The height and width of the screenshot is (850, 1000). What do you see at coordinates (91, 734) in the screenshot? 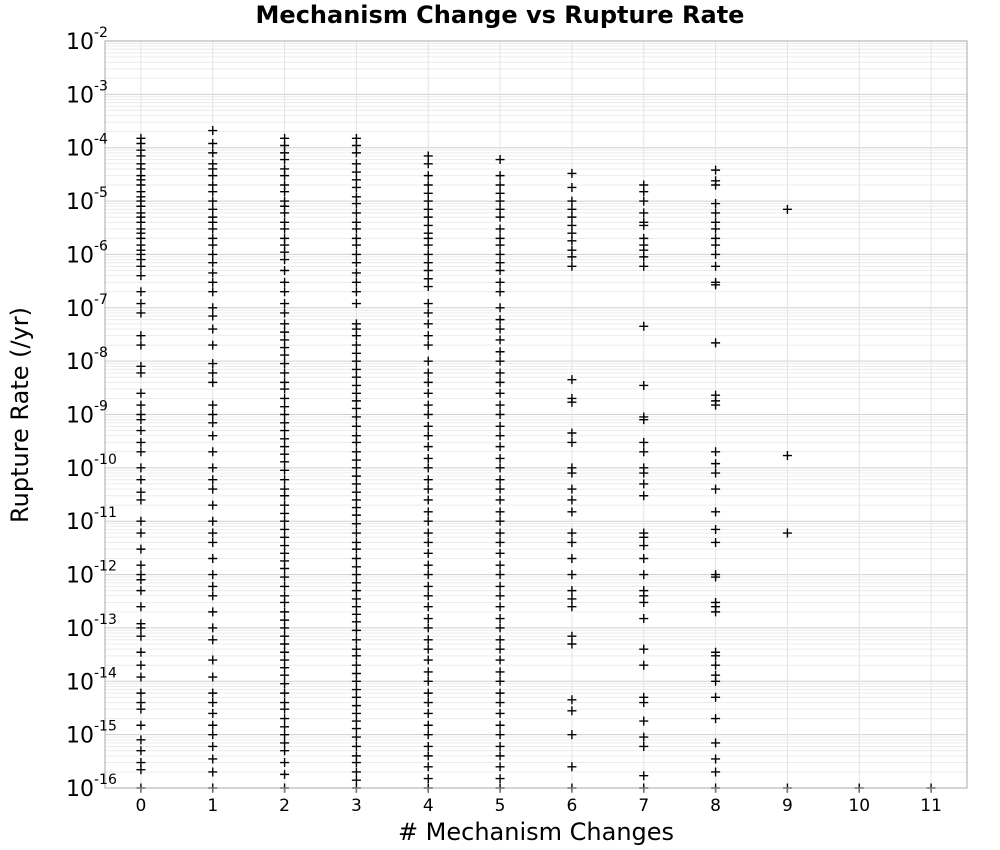
I see `y-tick-label: 10-15` at bounding box center [91, 734].